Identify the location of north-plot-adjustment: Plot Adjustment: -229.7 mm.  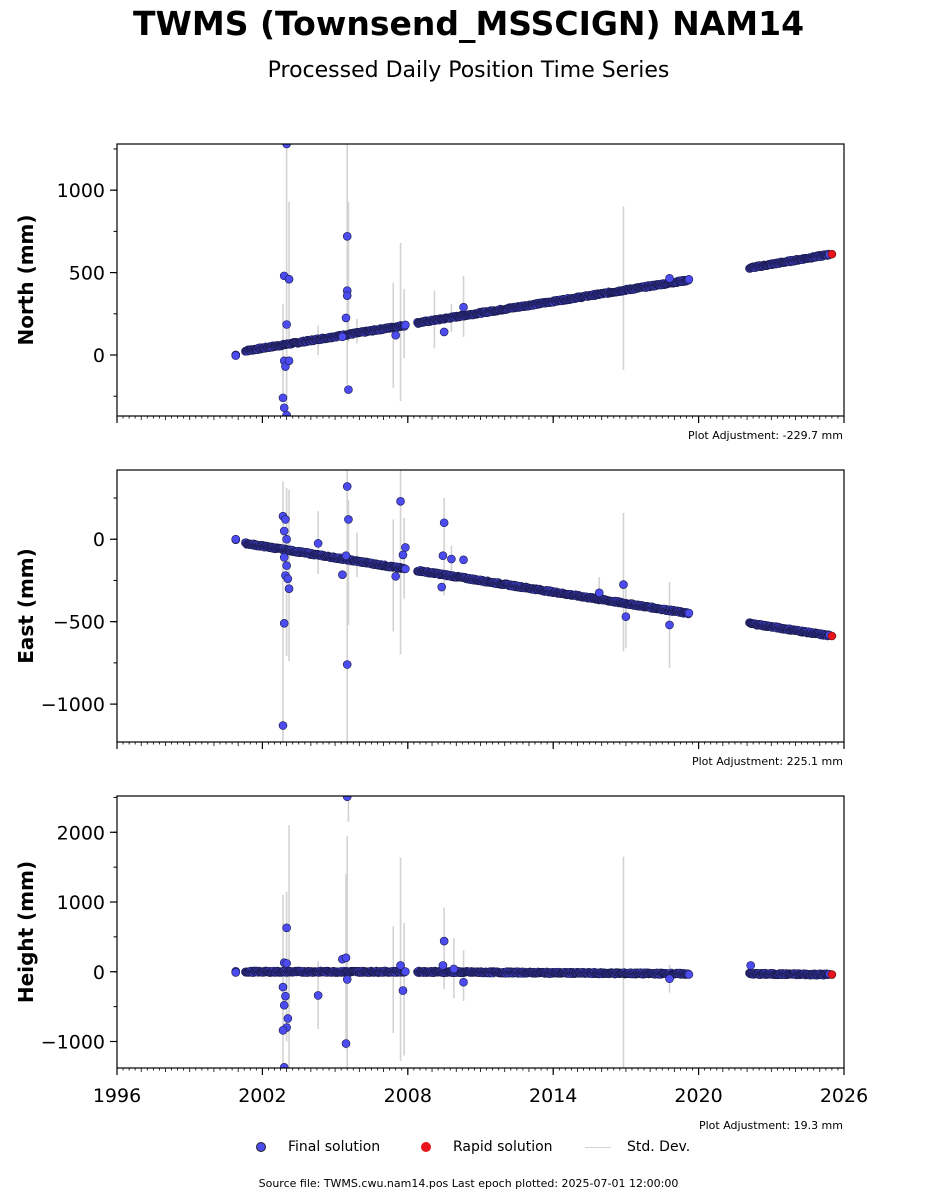
(765, 435).